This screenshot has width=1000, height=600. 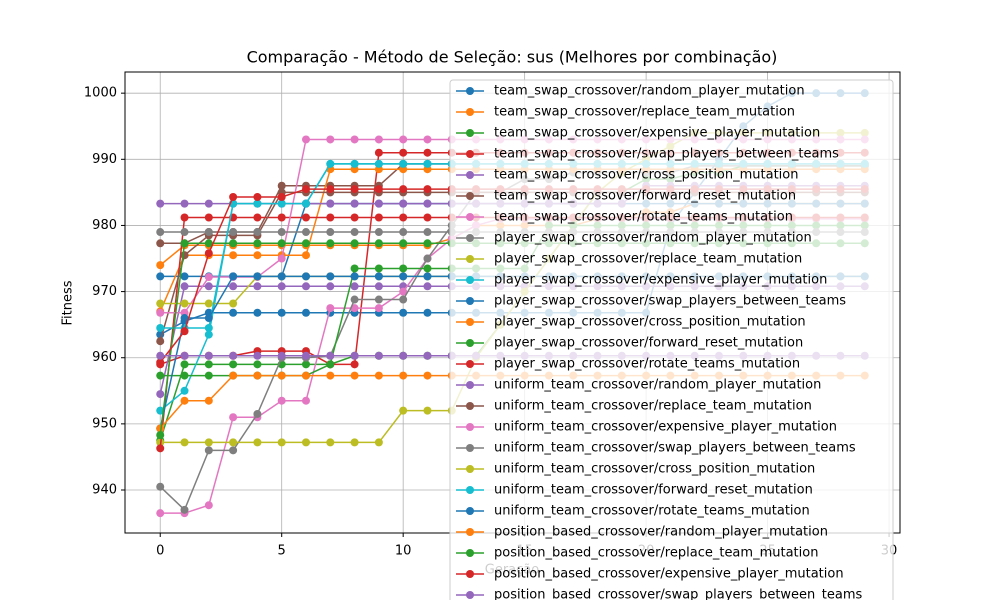 I want to click on y-tick-label: 940, so click(x=104, y=490).